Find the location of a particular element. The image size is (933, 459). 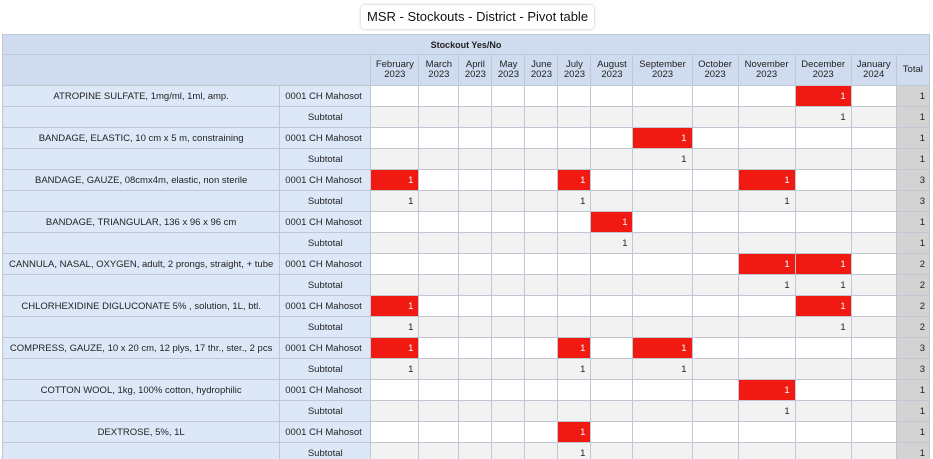

column-header-march-2023: March 2023 is located at coordinates (439, 70).